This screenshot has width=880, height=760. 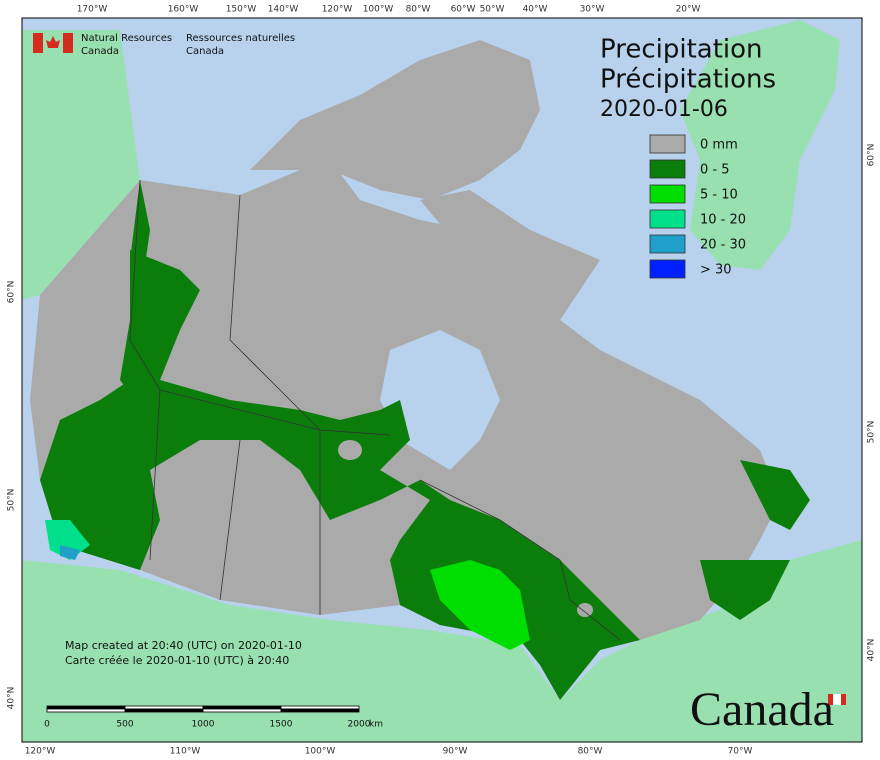 I want to click on title-en: Precipitation, so click(x=681, y=50).